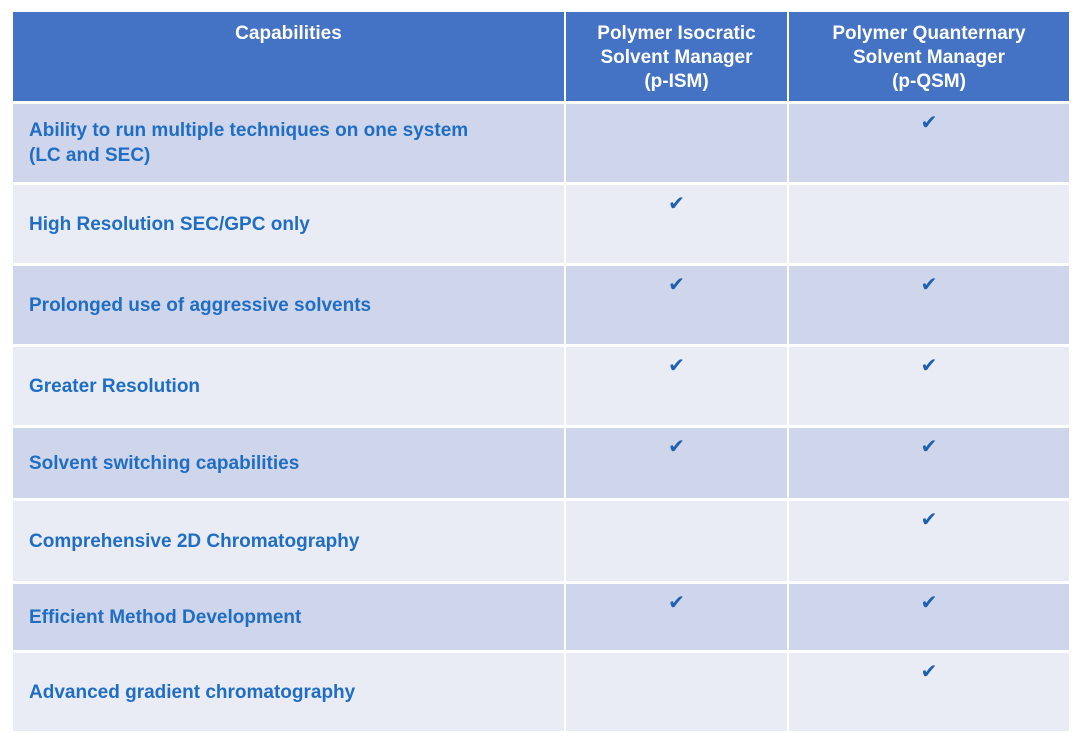  I want to click on capability-label: Solvent switching capabilities, so click(288, 463).